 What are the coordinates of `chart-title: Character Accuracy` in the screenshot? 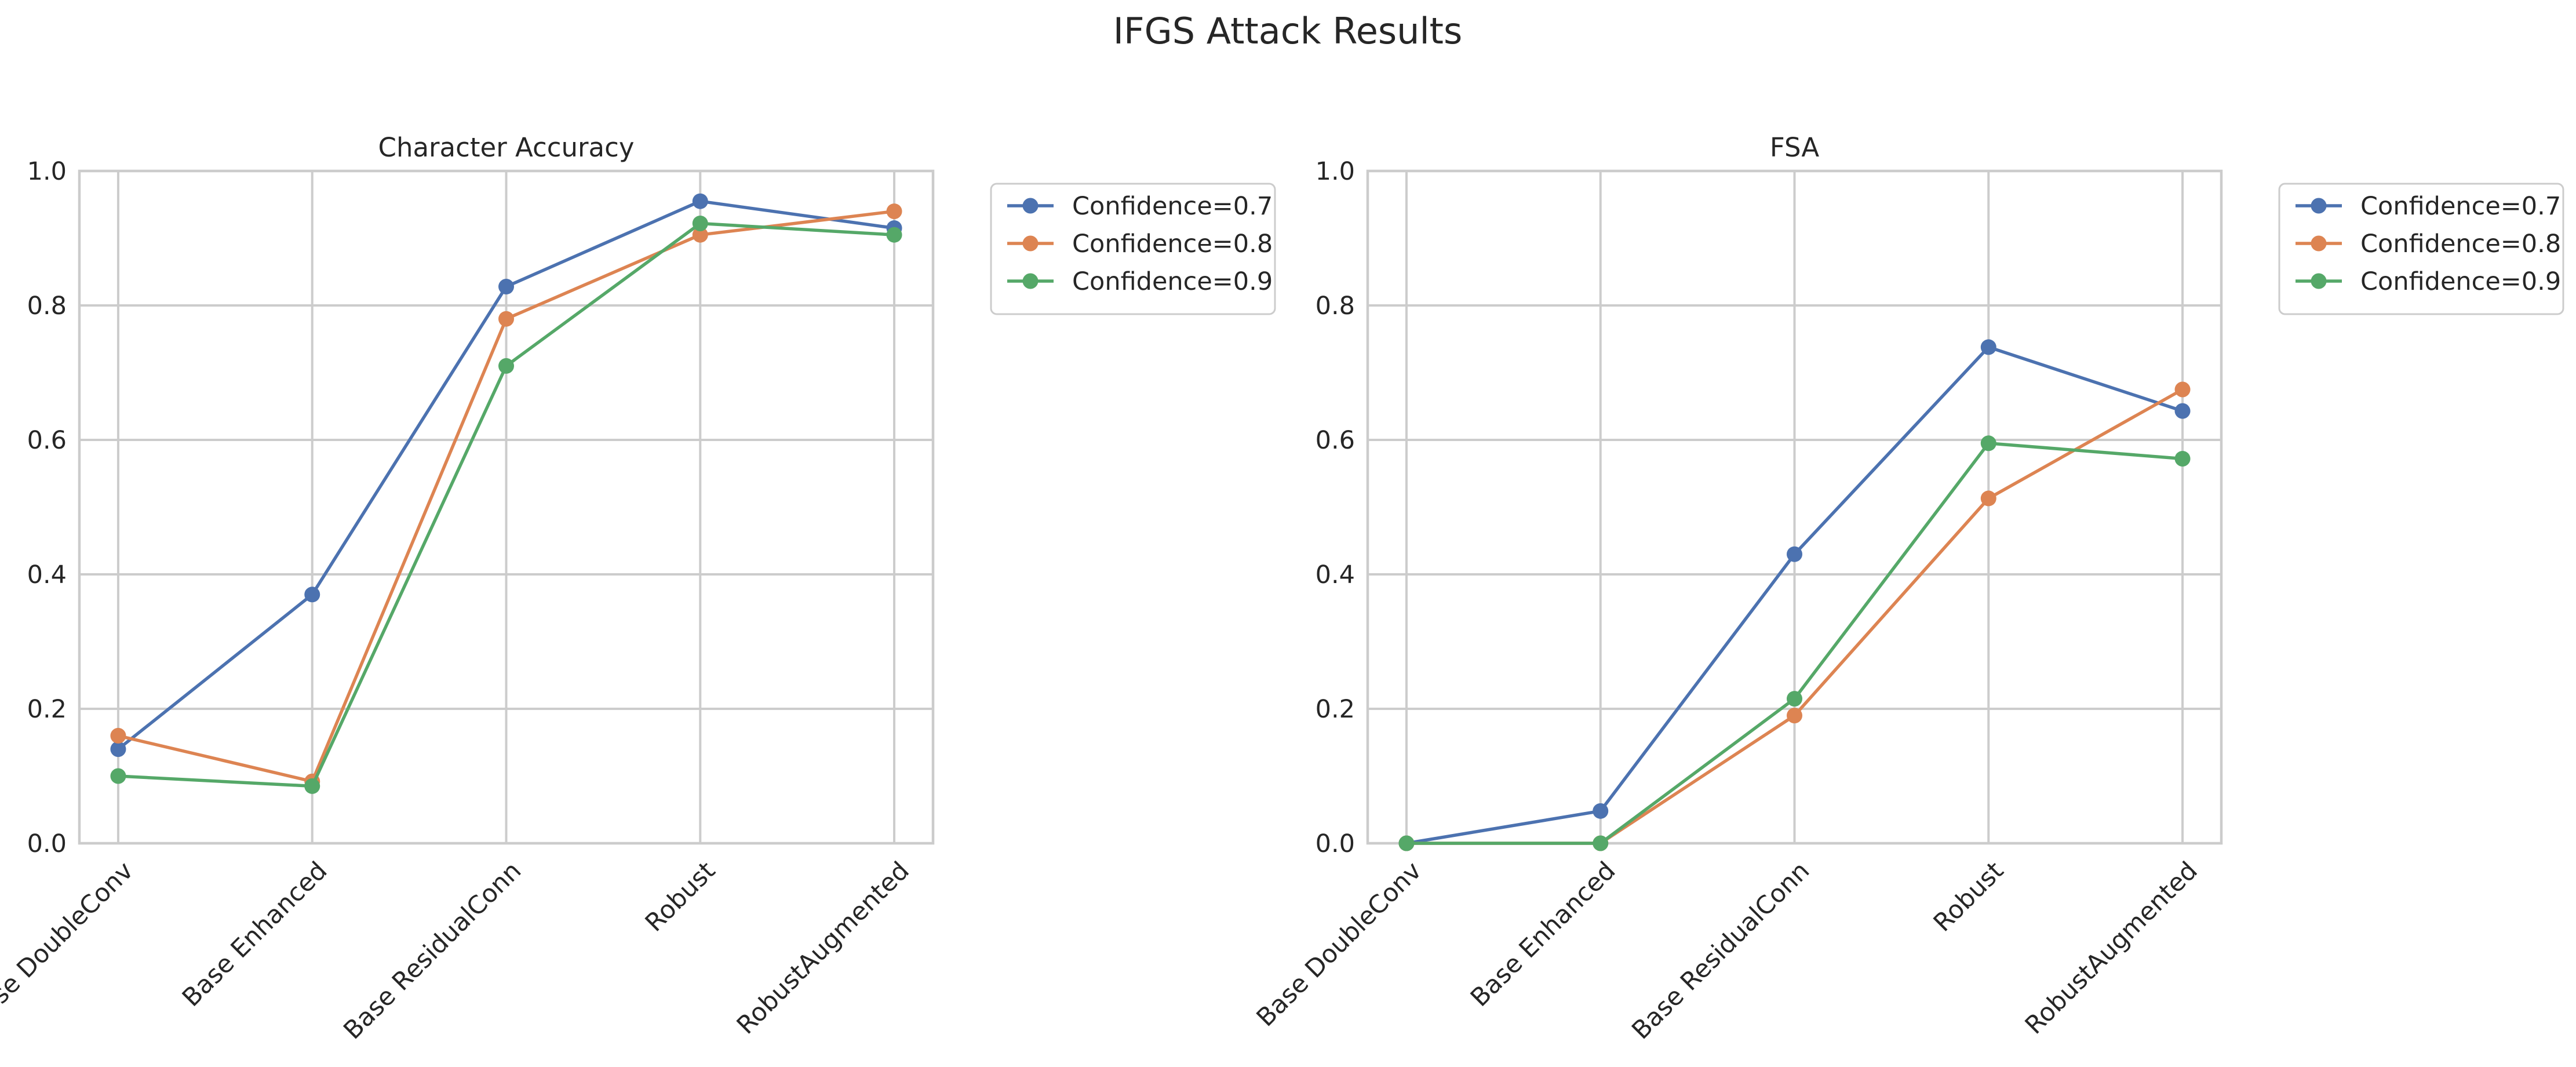 It's located at (506, 147).